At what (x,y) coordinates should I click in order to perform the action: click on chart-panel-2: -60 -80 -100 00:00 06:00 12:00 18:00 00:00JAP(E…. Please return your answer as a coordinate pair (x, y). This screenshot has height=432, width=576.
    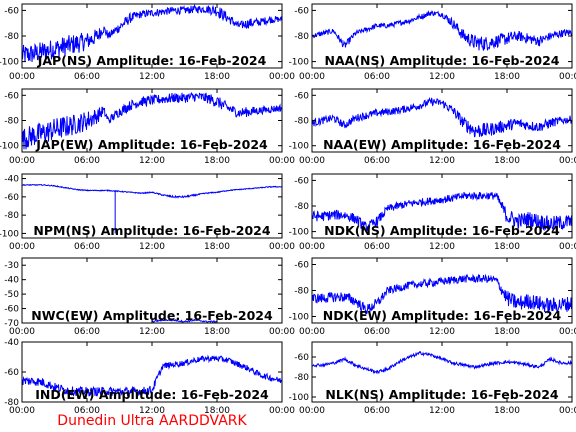
    Looking at the image, I should click on (147, 127).